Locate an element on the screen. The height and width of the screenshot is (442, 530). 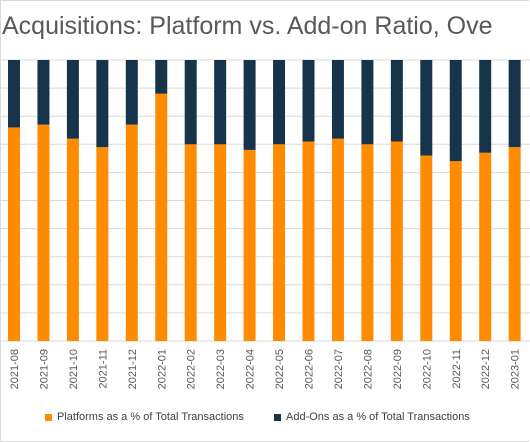
legend-swatch-platforms is located at coordinates (48, 417).